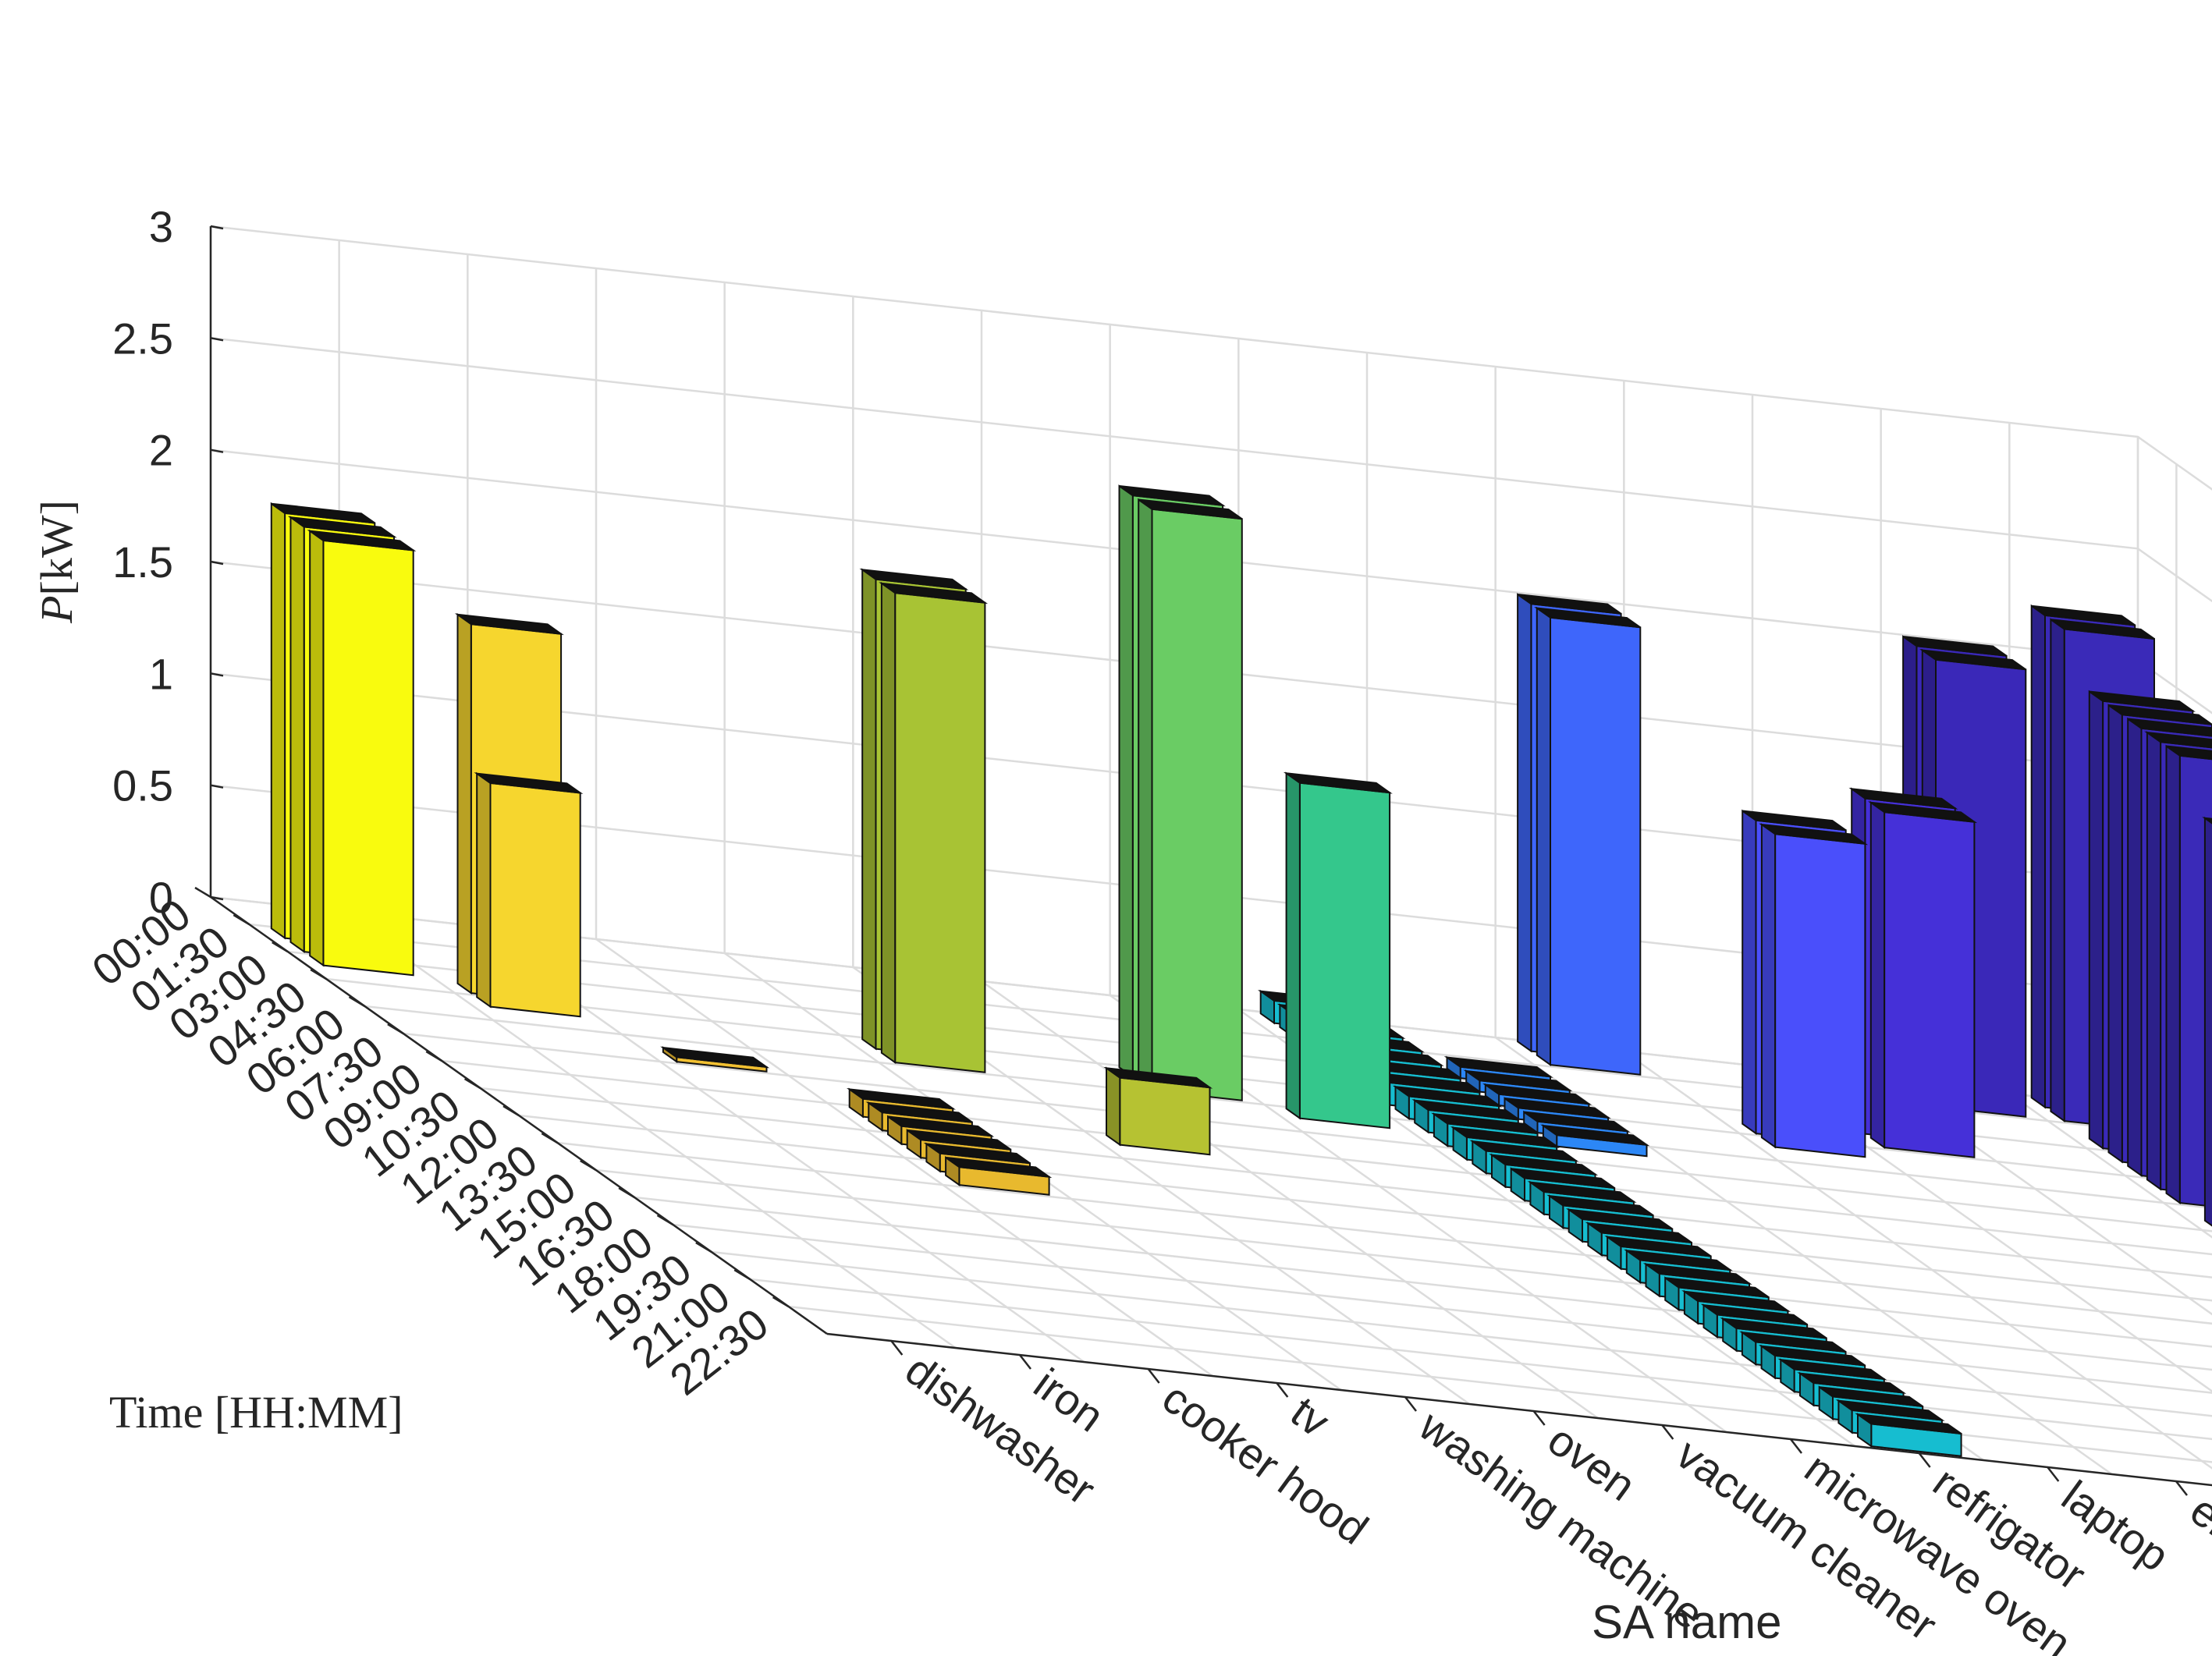  I want to click on z-tick-label: 2, so click(161, 451).